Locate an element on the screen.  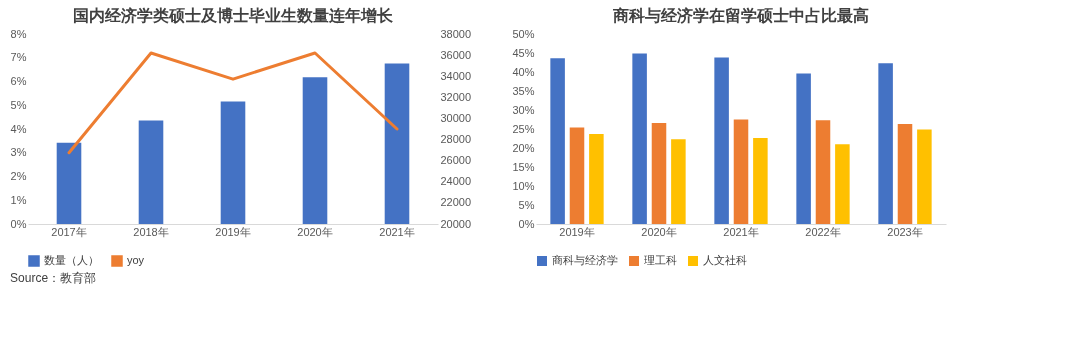
line-series is located at coordinates (233, 103).